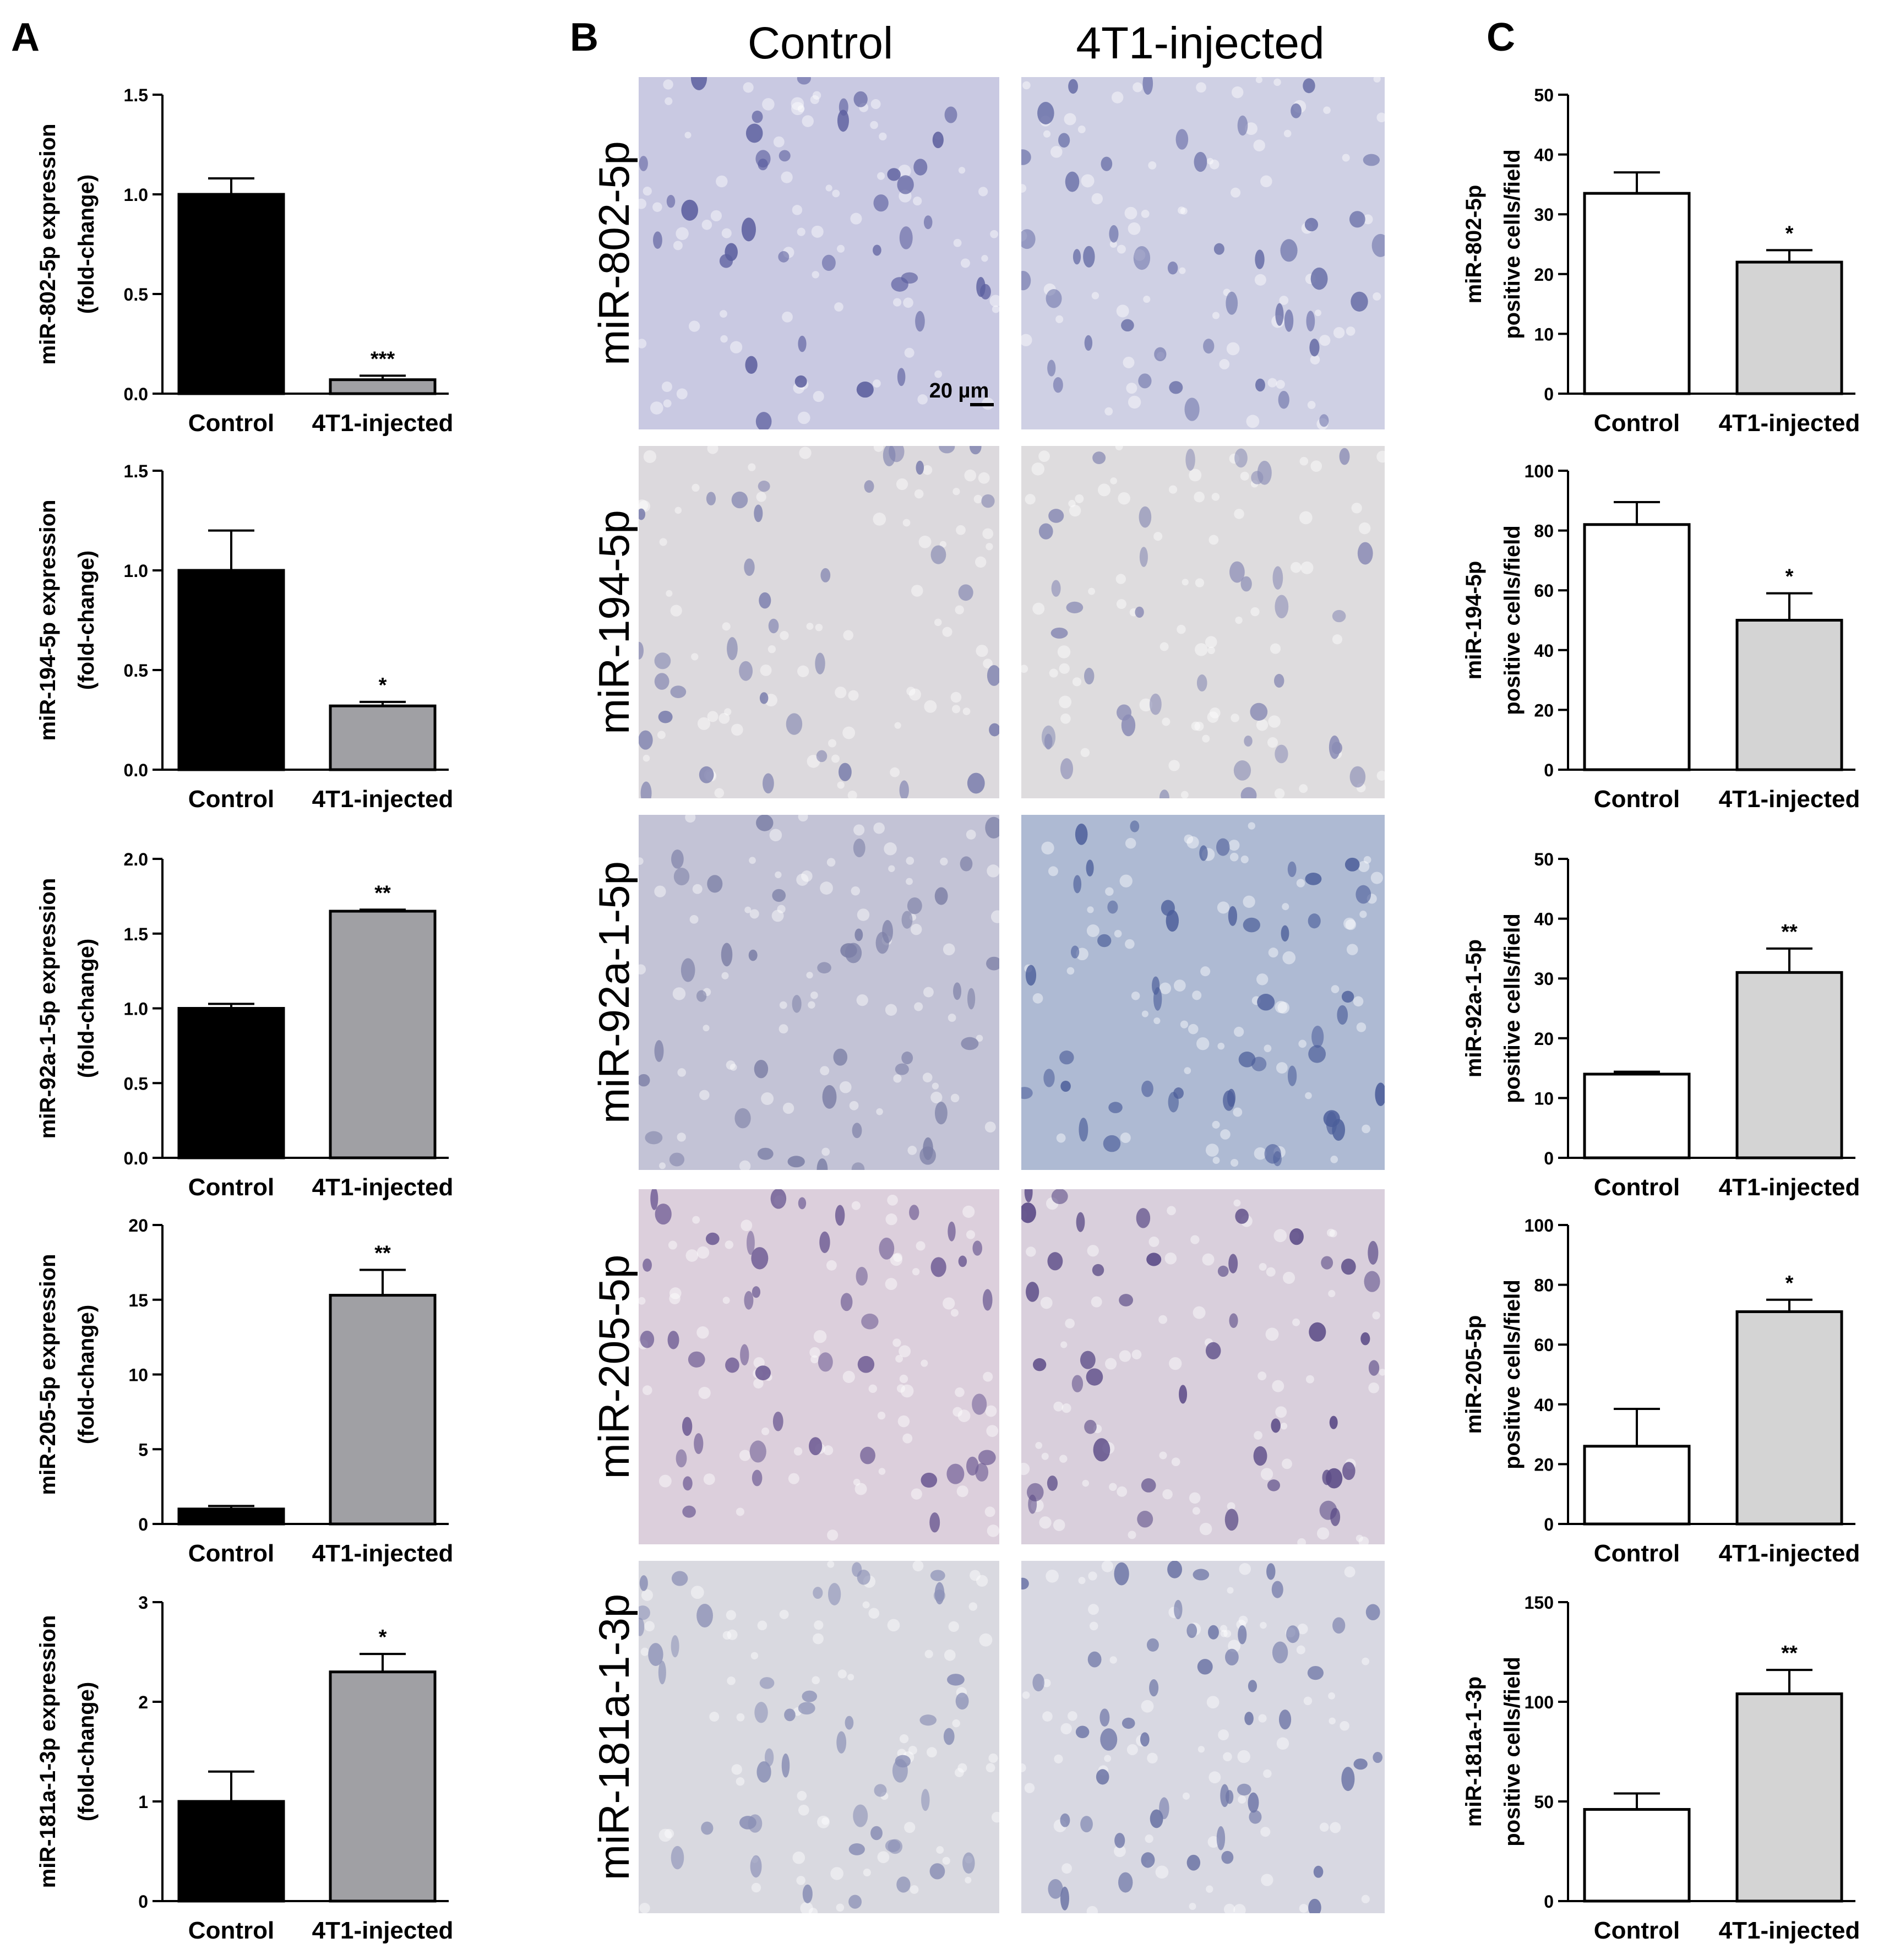 This screenshot has width=1889, height=1960. Describe the element at coordinates (383, 423) in the screenshot. I see `x-tick-label: 4T1-injected` at that location.